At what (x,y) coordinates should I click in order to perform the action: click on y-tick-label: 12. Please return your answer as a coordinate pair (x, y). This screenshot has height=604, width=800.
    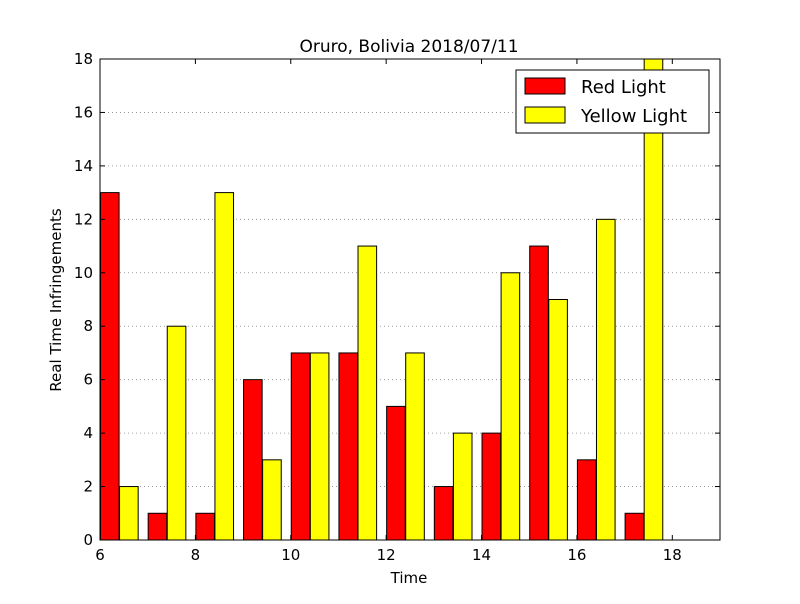
    Looking at the image, I should click on (83, 219).